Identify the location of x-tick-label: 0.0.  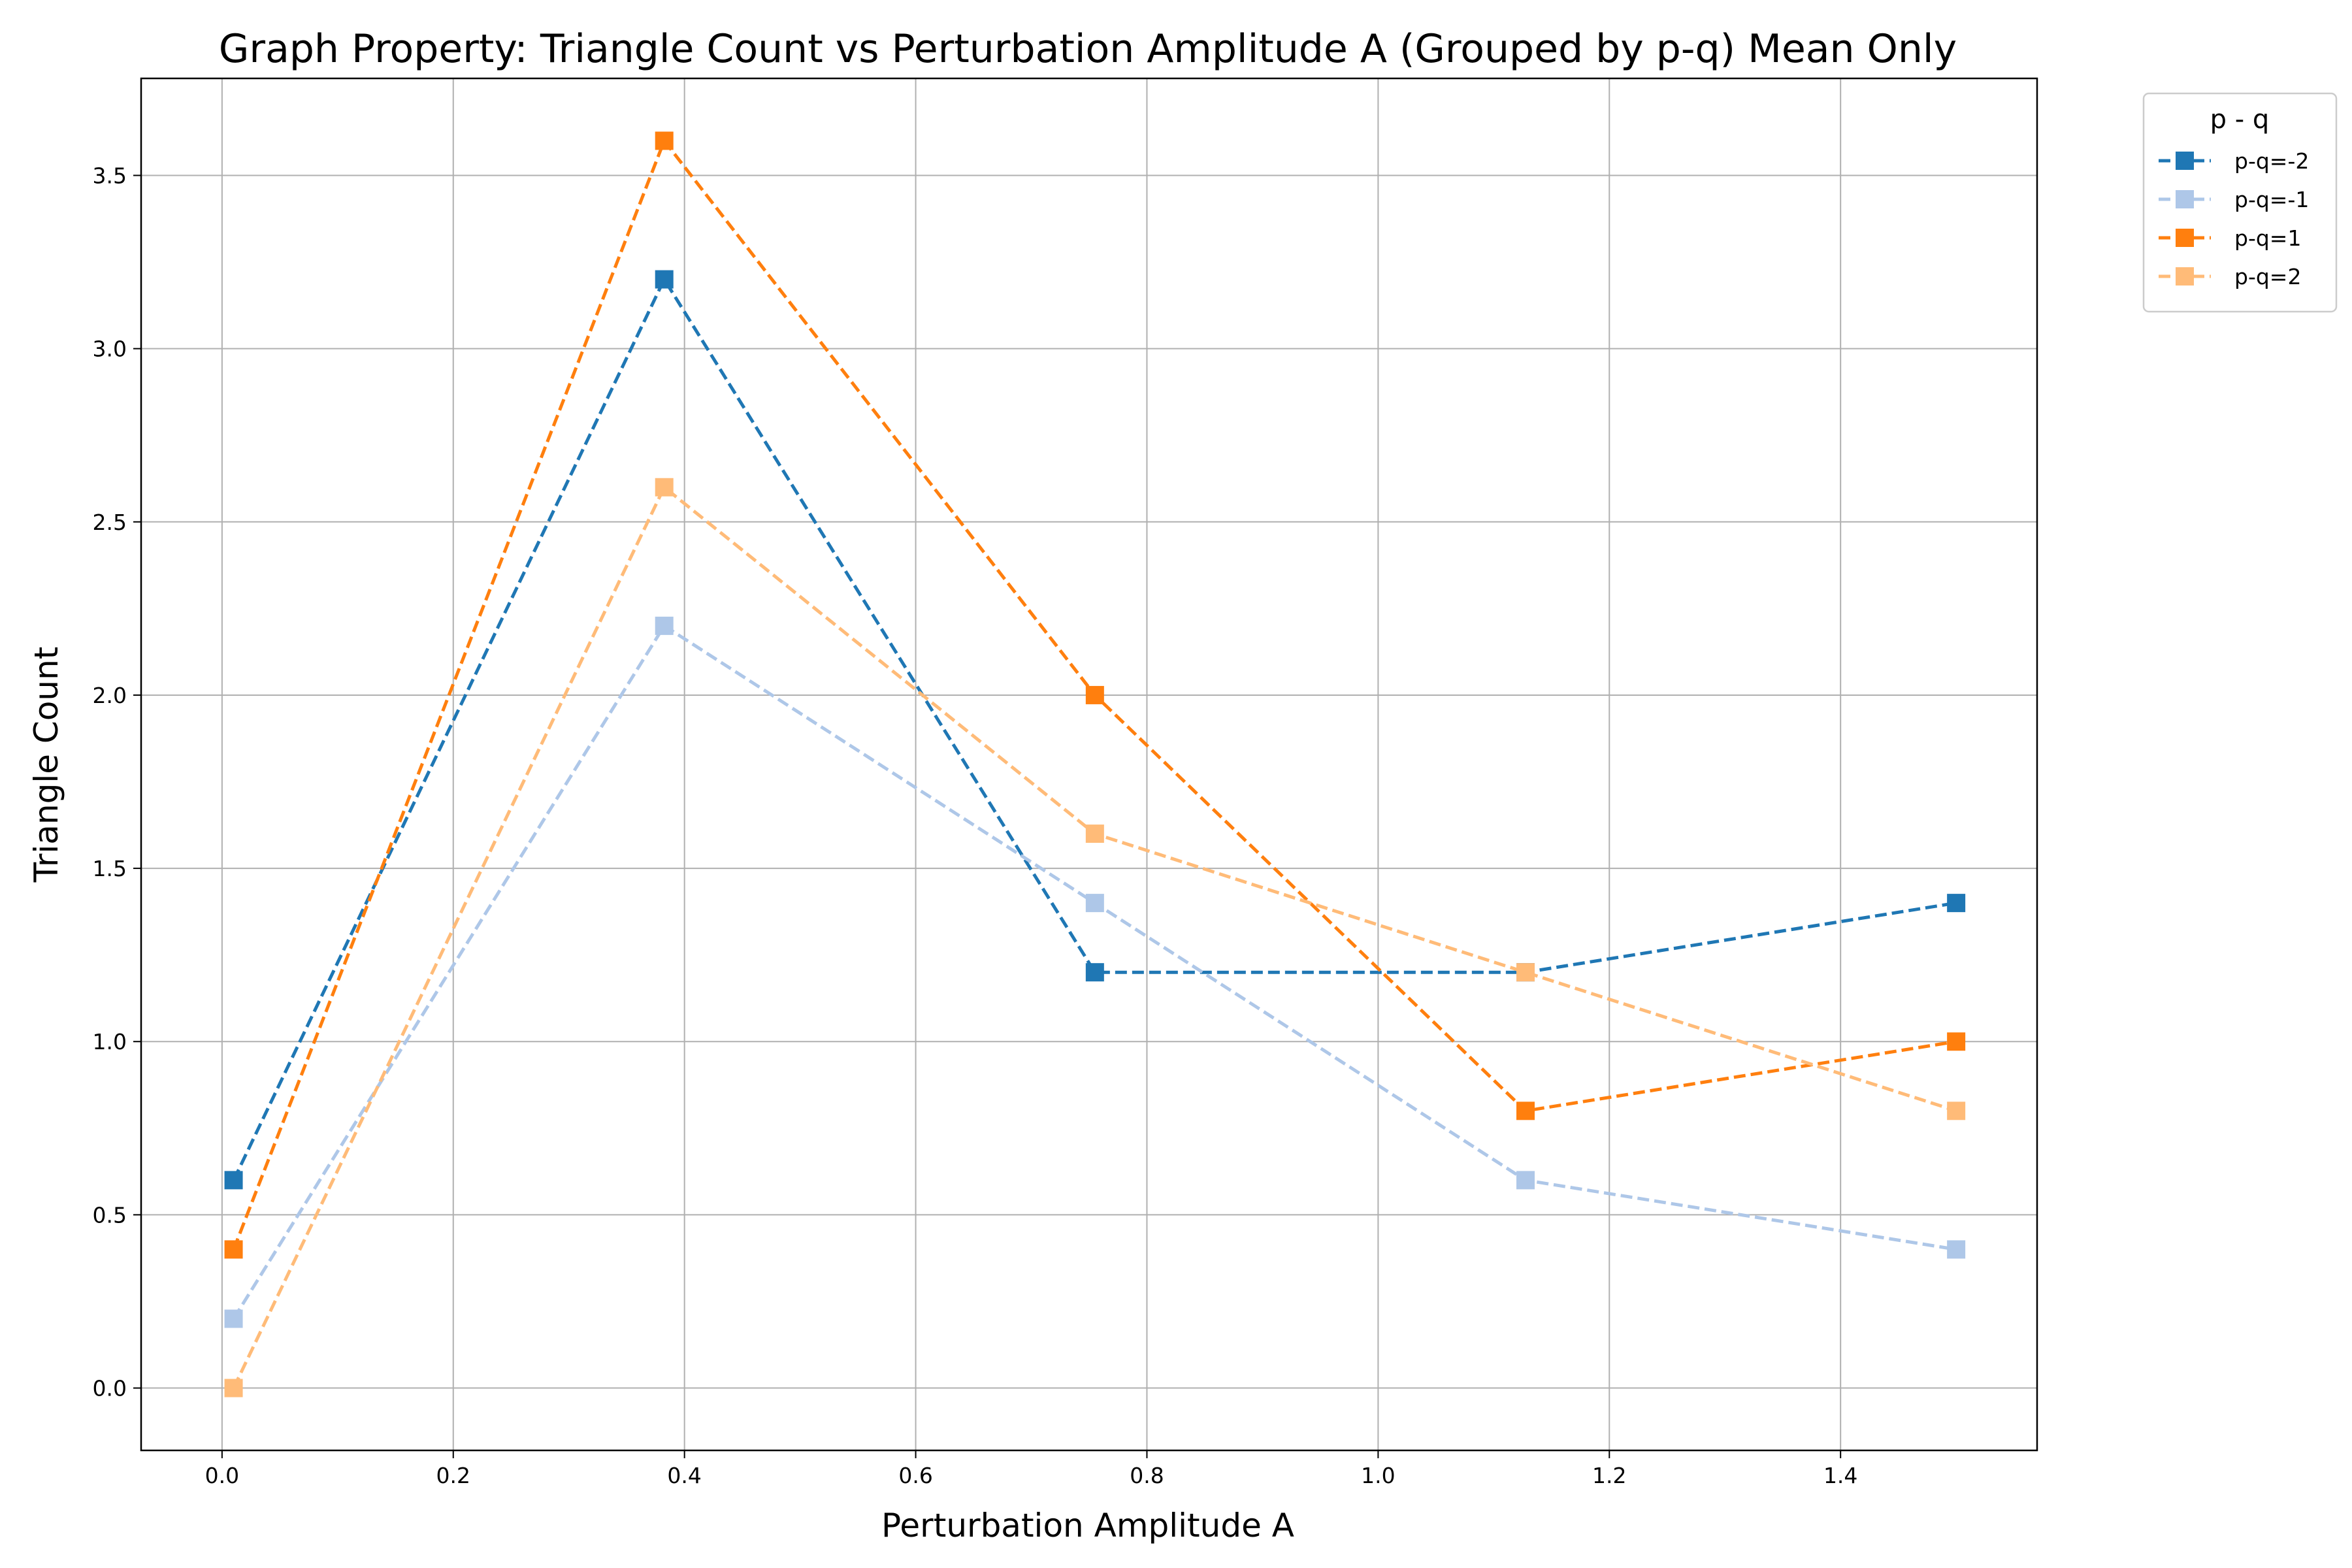
(222, 1475).